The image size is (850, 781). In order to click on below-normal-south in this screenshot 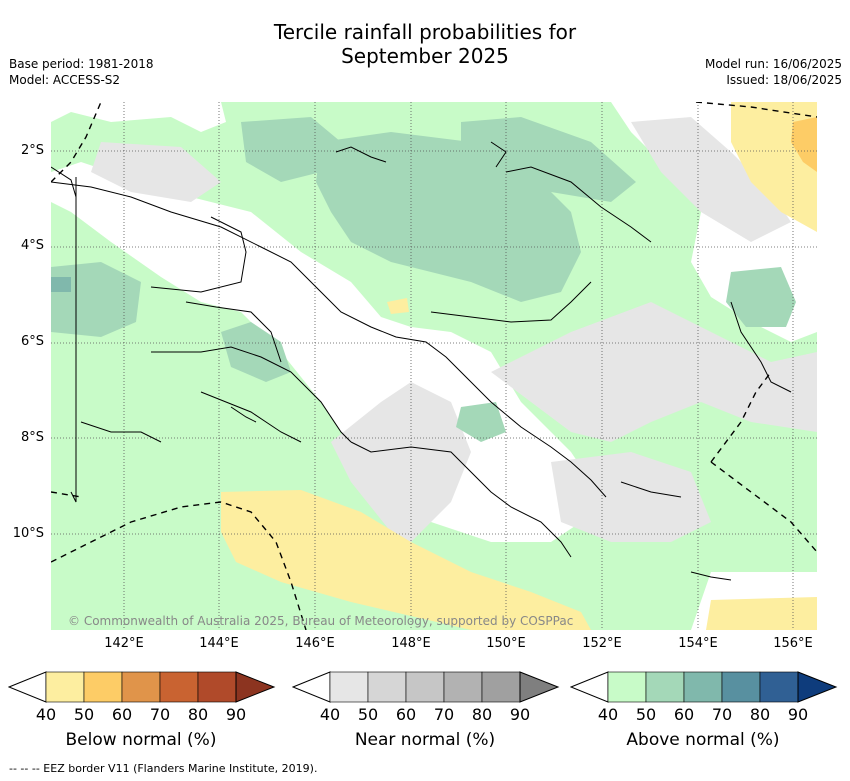, I will do `click(406, 560)`.